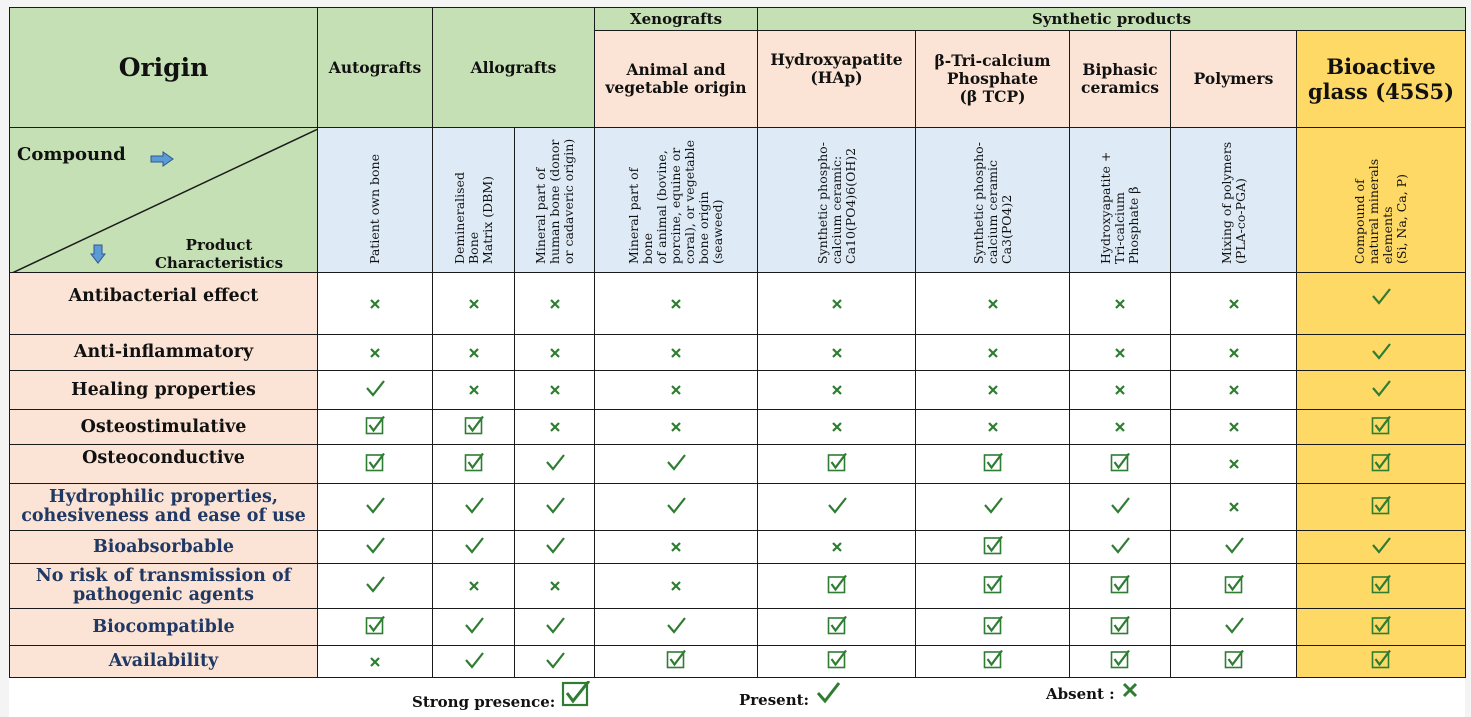 The width and height of the screenshot is (1471, 717). Describe the element at coordinates (836, 209) in the screenshot. I see `compound-text-line: calcium ceramic:` at that location.